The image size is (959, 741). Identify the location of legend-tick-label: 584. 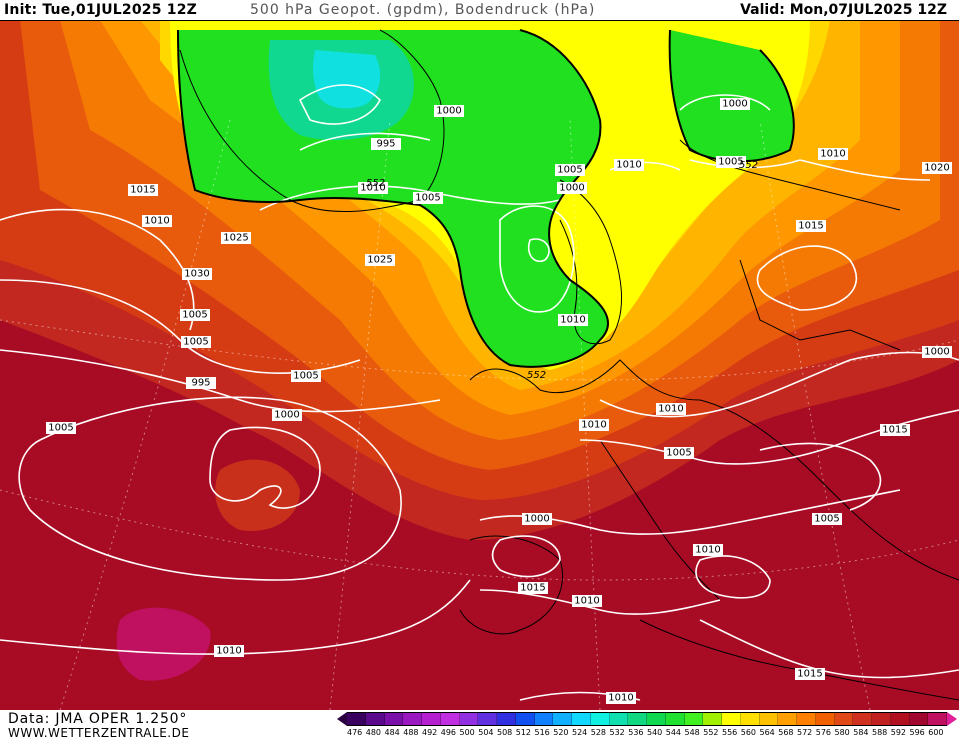
(861, 732).